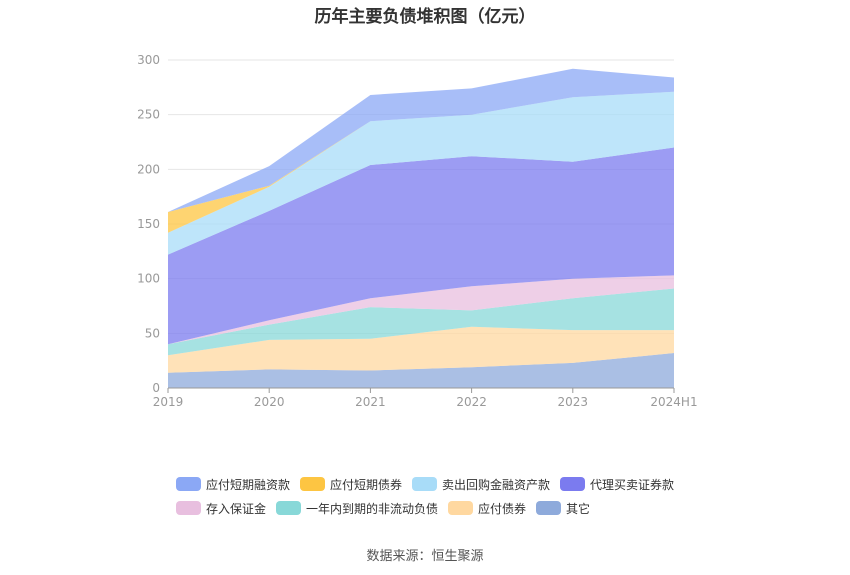 Image resolution: width=850 pixels, height=575 pixels. What do you see at coordinates (148, 169) in the screenshot?
I see `y-tick-label: 200` at bounding box center [148, 169].